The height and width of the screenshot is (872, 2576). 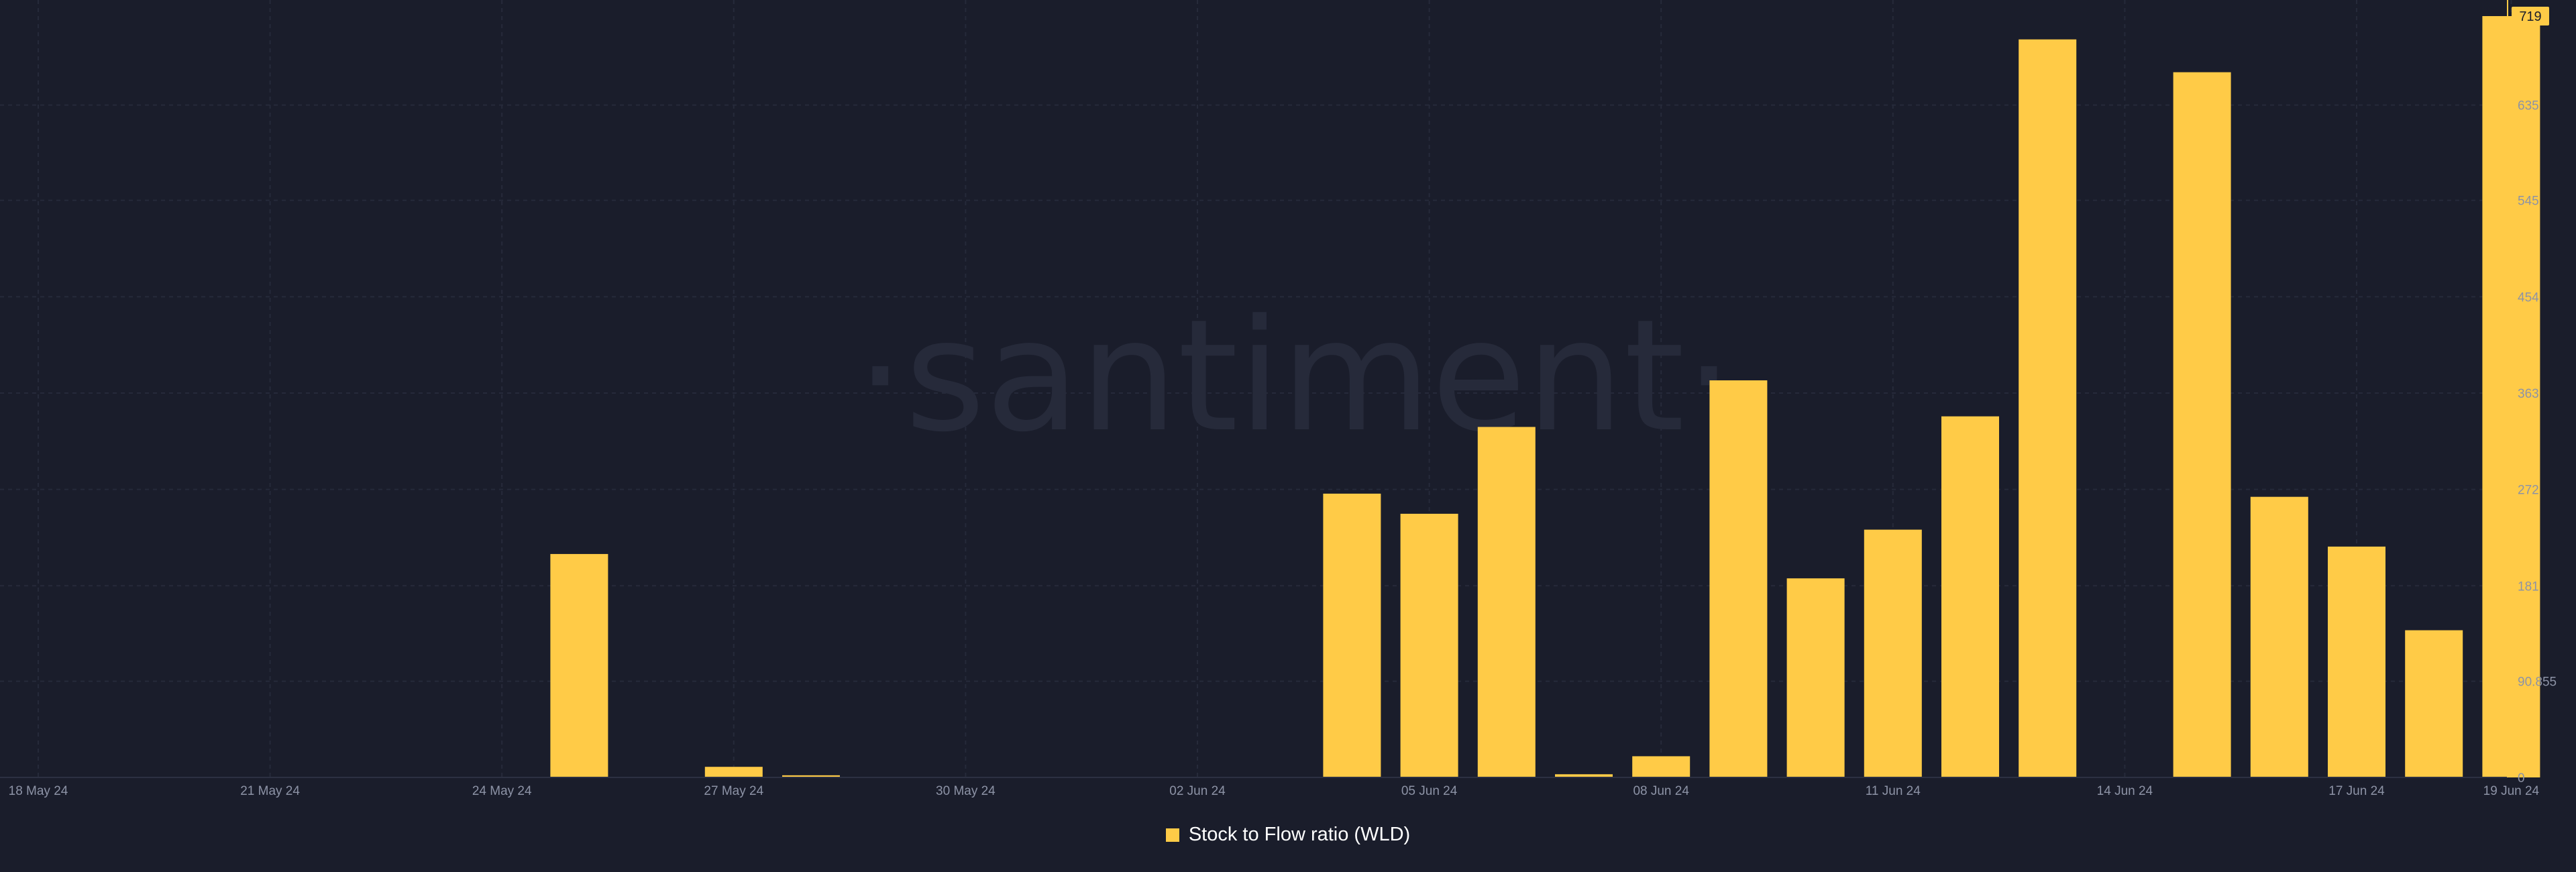 I want to click on x-tick-label: 11 Jun 24, so click(x=1893, y=791).